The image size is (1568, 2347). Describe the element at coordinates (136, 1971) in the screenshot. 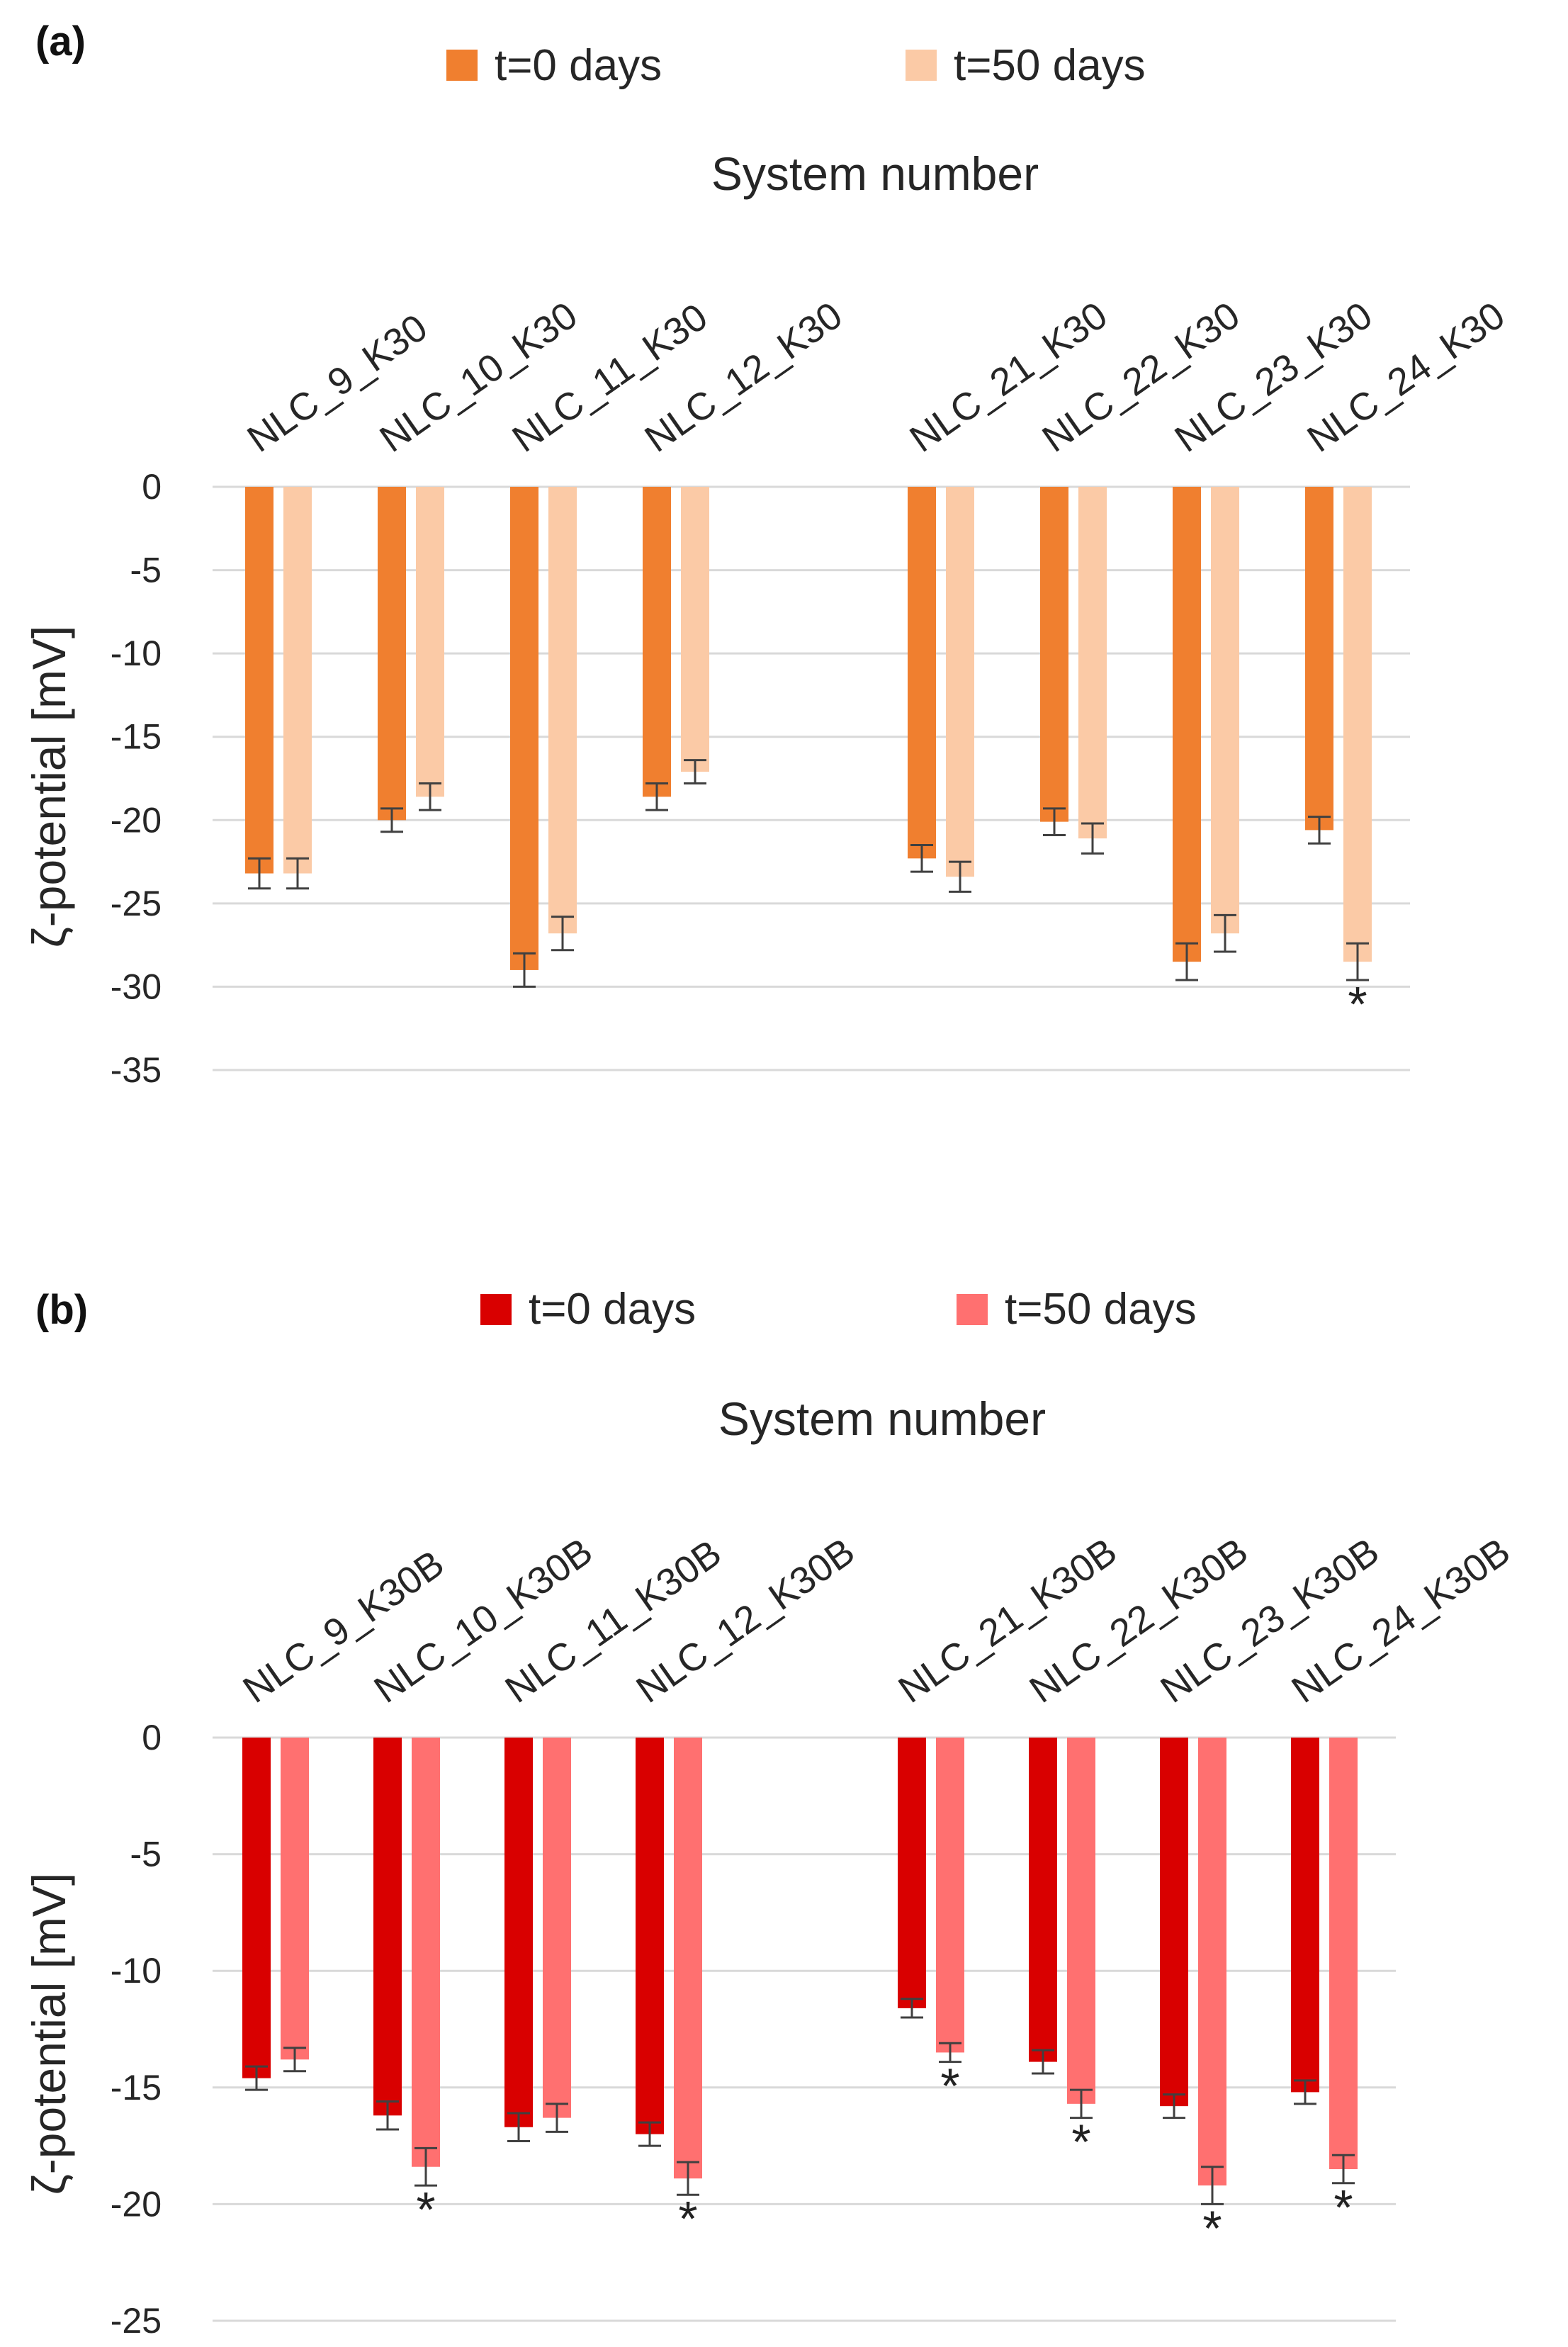

I see `y-tick-label-b-2: -10` at that location.